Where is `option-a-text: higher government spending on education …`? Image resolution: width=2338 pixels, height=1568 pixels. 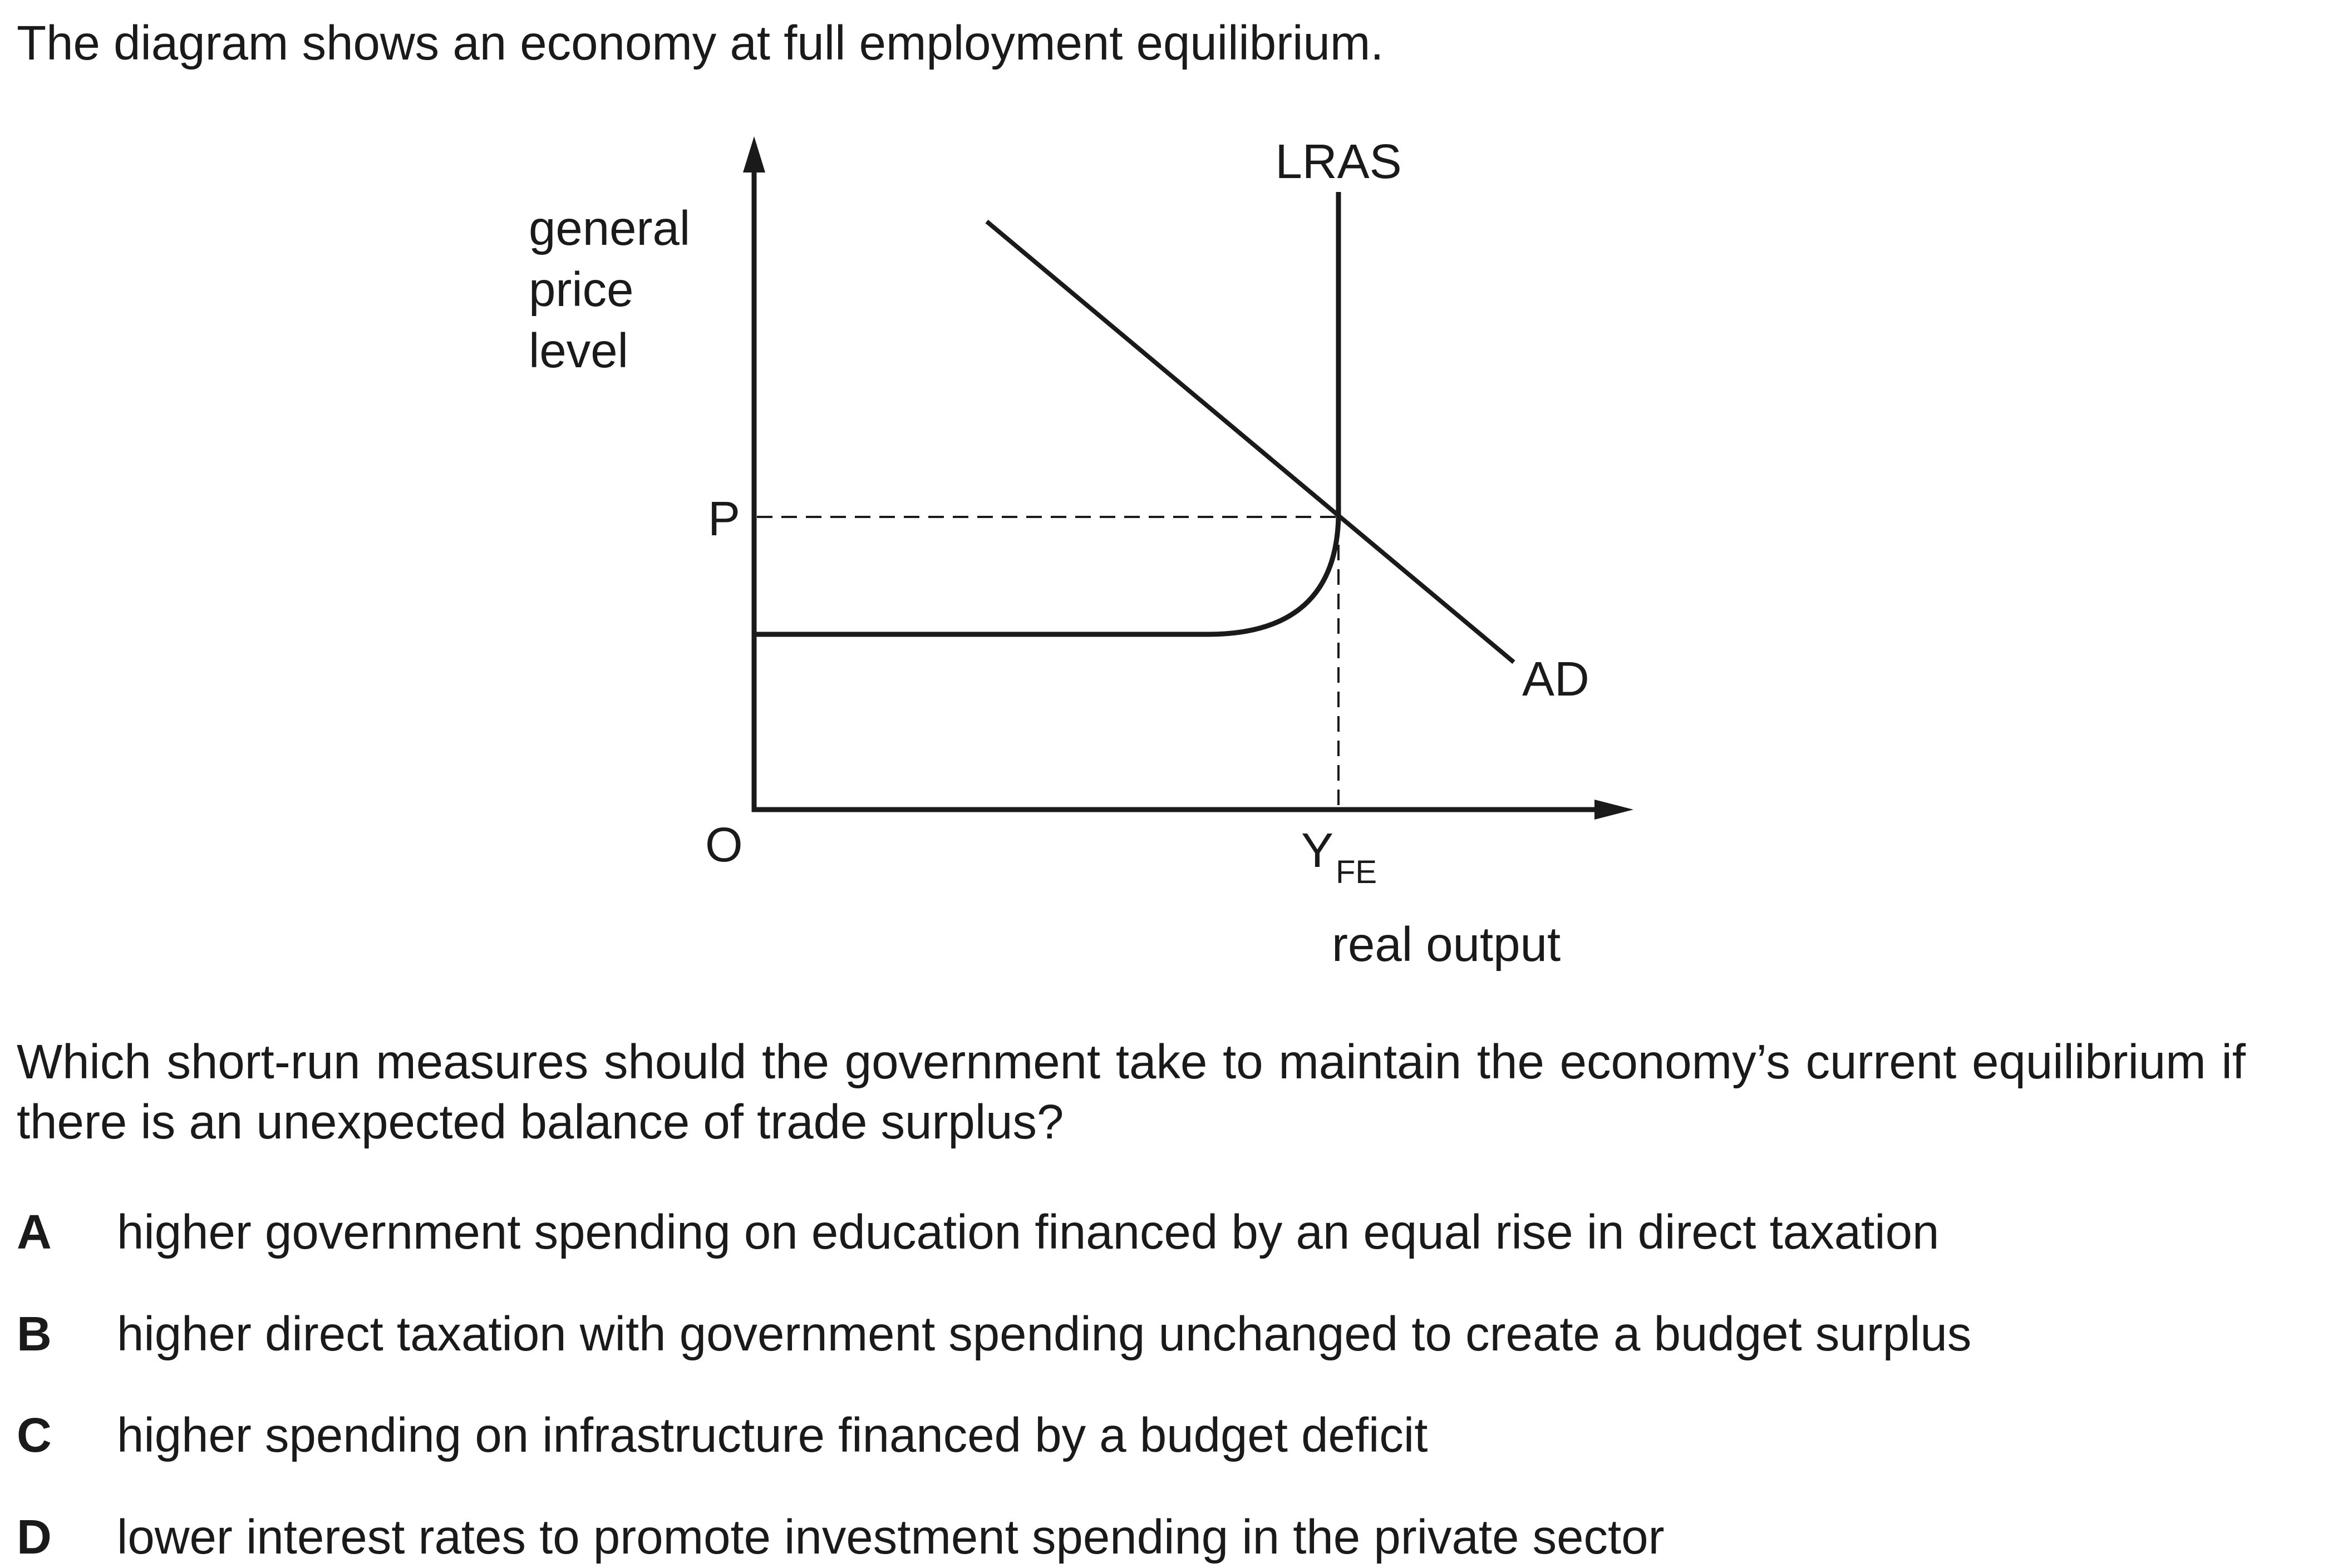
option-a-text: higher government spending on education … is located at coordinates (1028, 1232).